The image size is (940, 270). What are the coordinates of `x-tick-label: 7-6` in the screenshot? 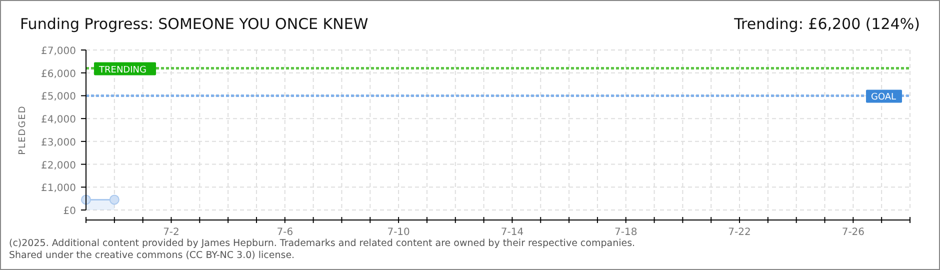 It's located at (285, 232).